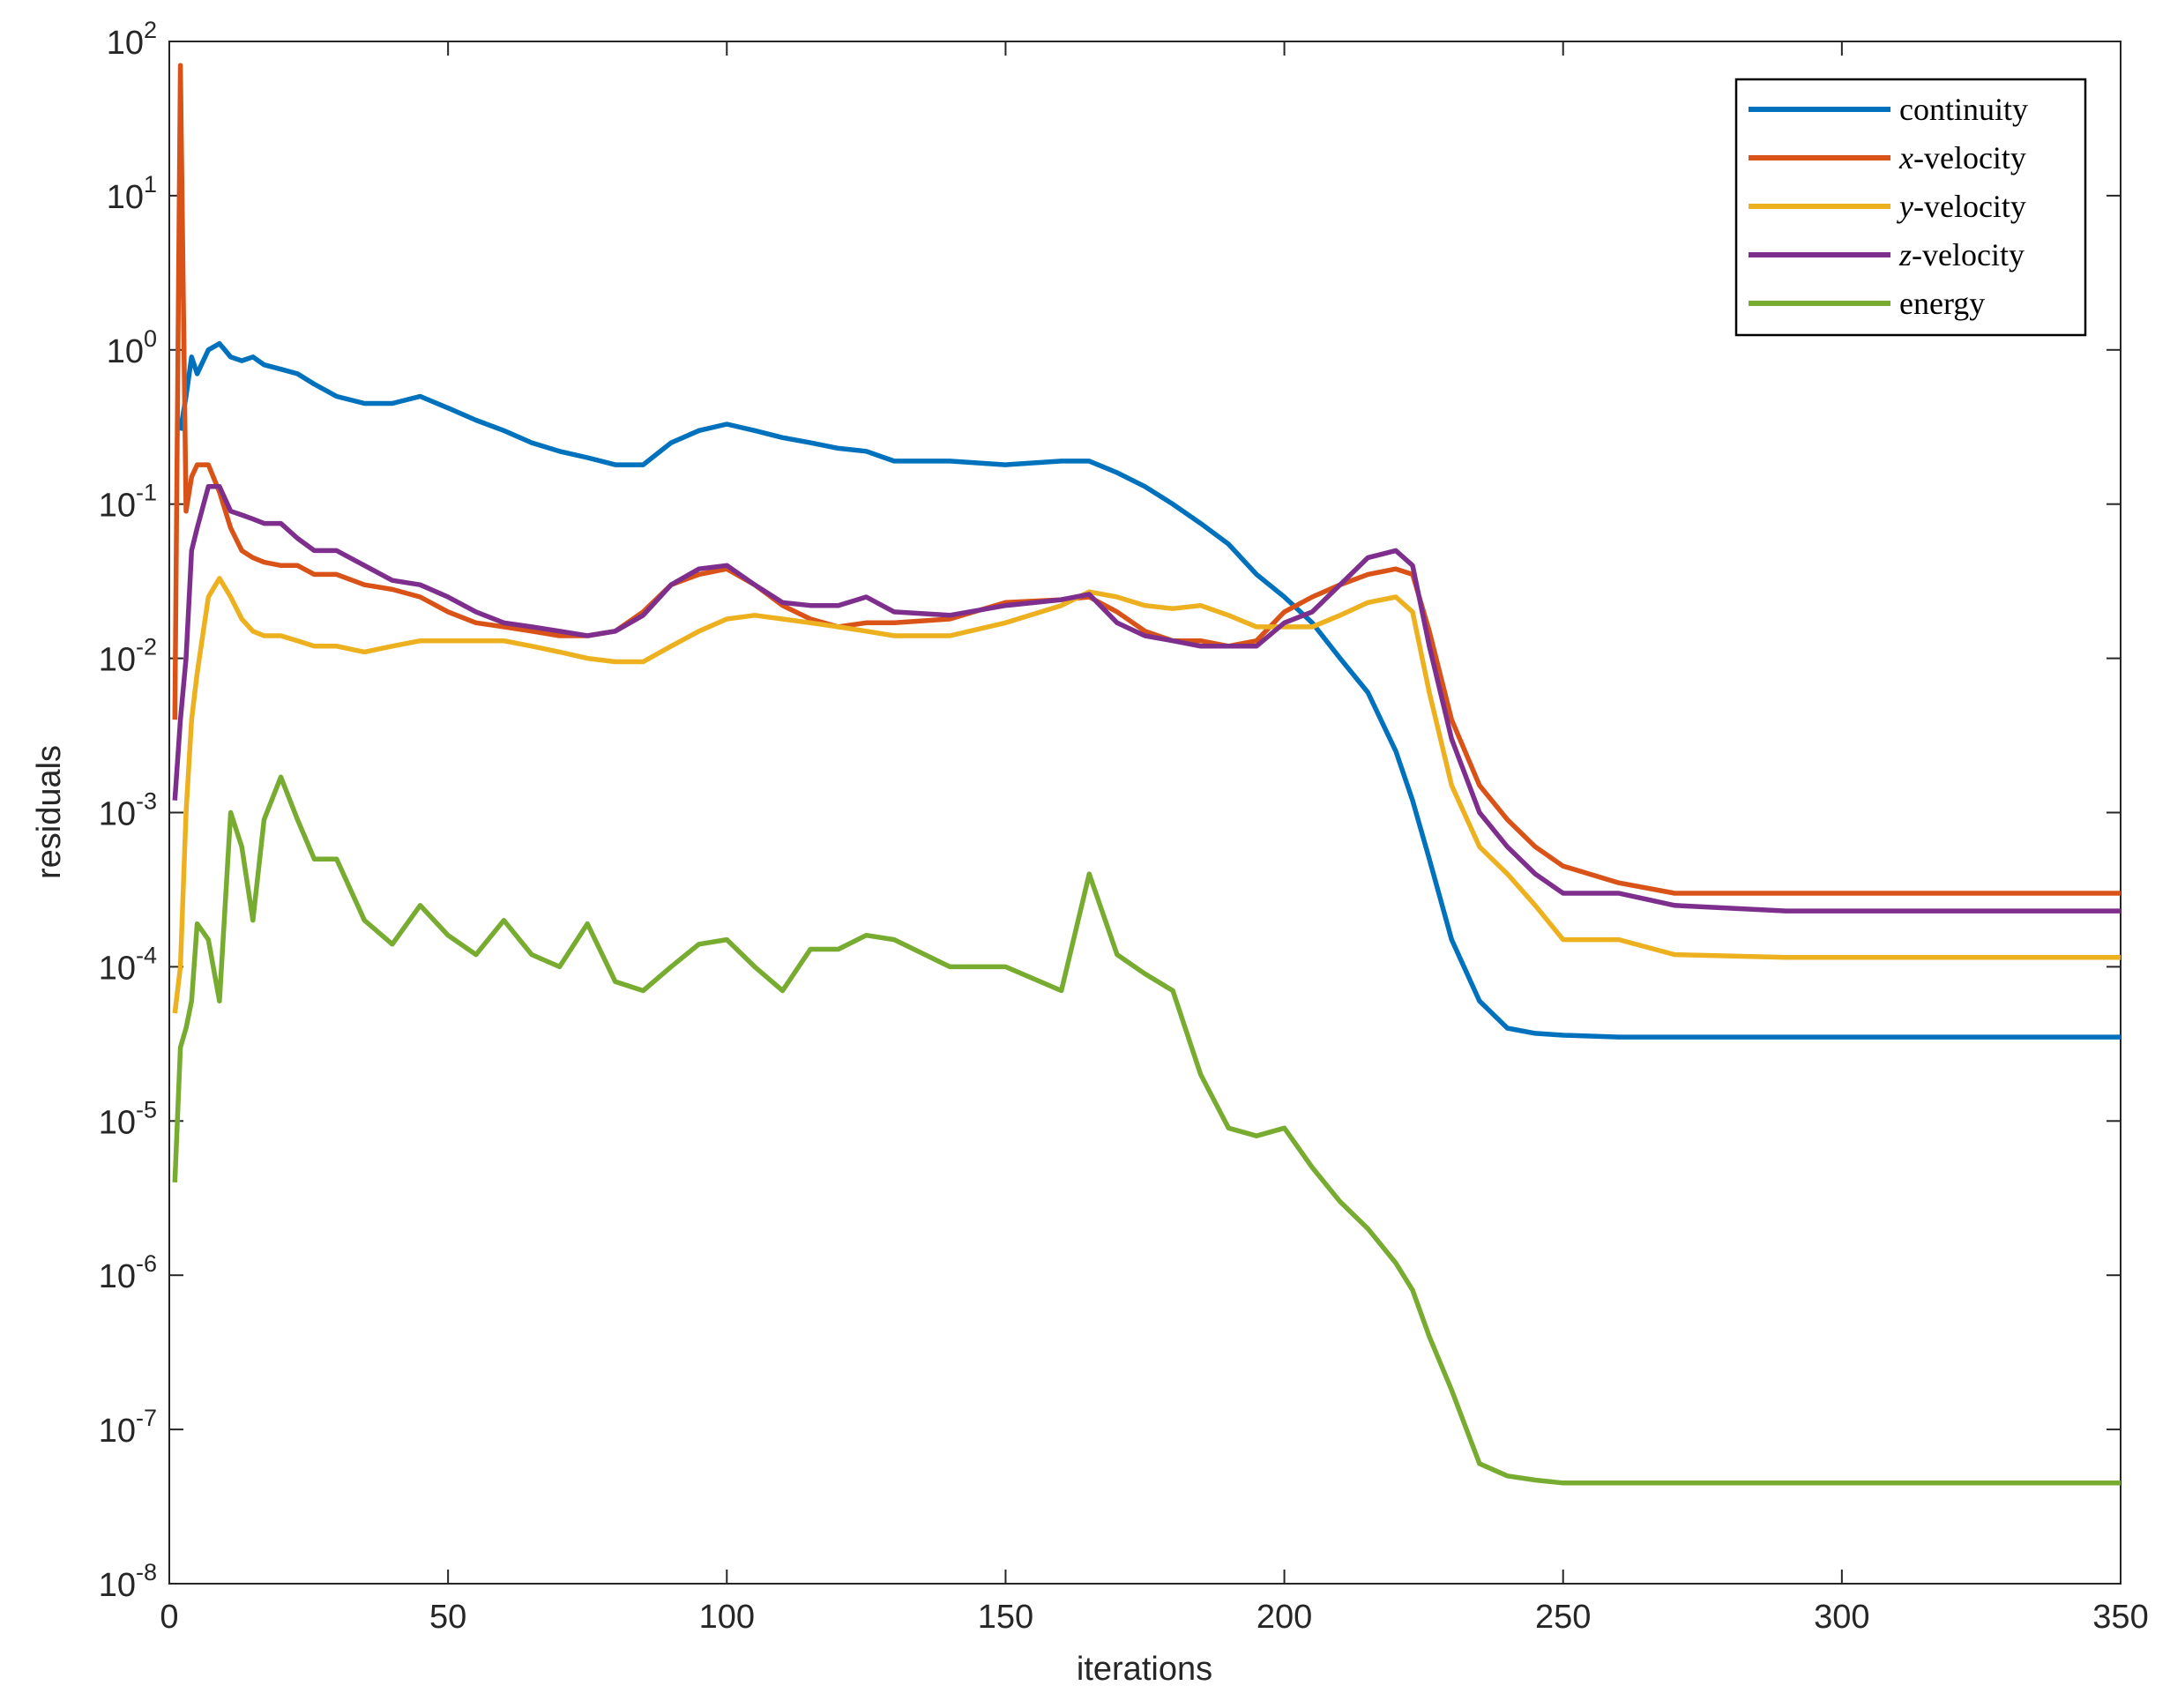 The height and width of the screenshot is (1708, 2170). What do you see at coordinates (128, 502) in the screenshot?
I see `y-tick-label: 10⁻¹` at bounding box center [128, 502].